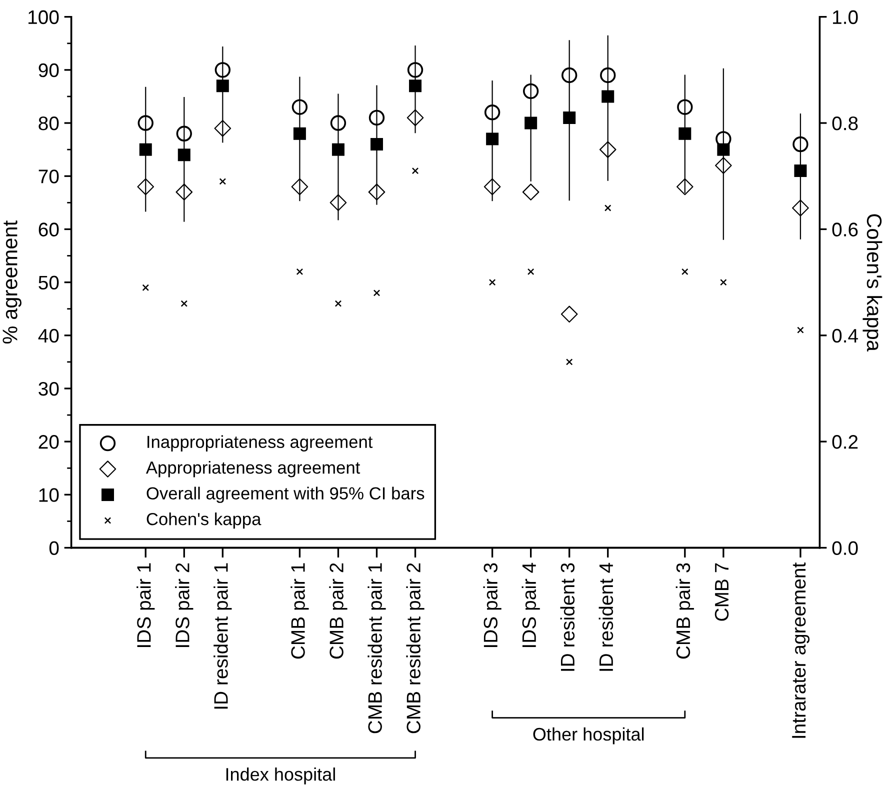 This screenshot has width=891, height=802. What do you see at coordinates (415, 648) in the screenshot?
I see `x-tick-label: CMB resident pair 2` at bounding box center [415, 648].